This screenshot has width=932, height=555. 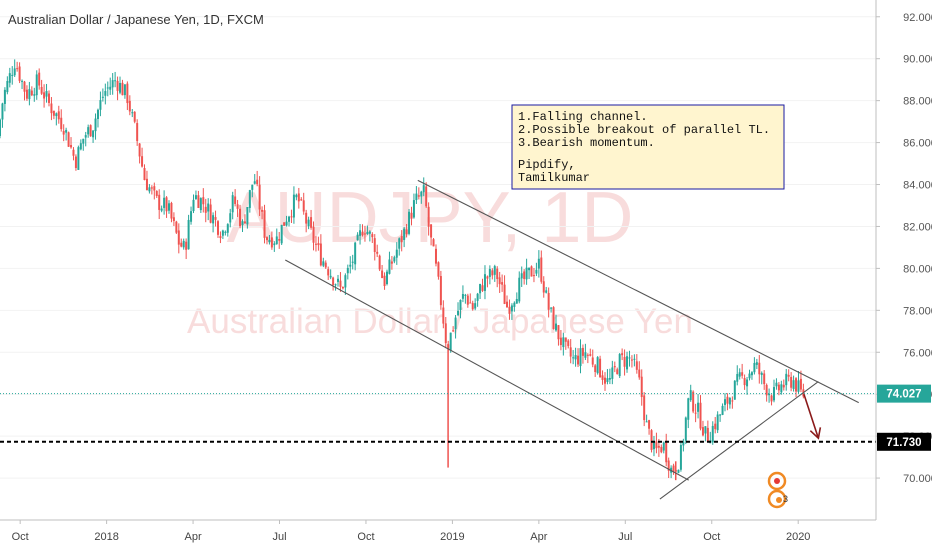 I want to click on annotation-line-3: 3.Bearish momentum., so click(x=586, y=143).